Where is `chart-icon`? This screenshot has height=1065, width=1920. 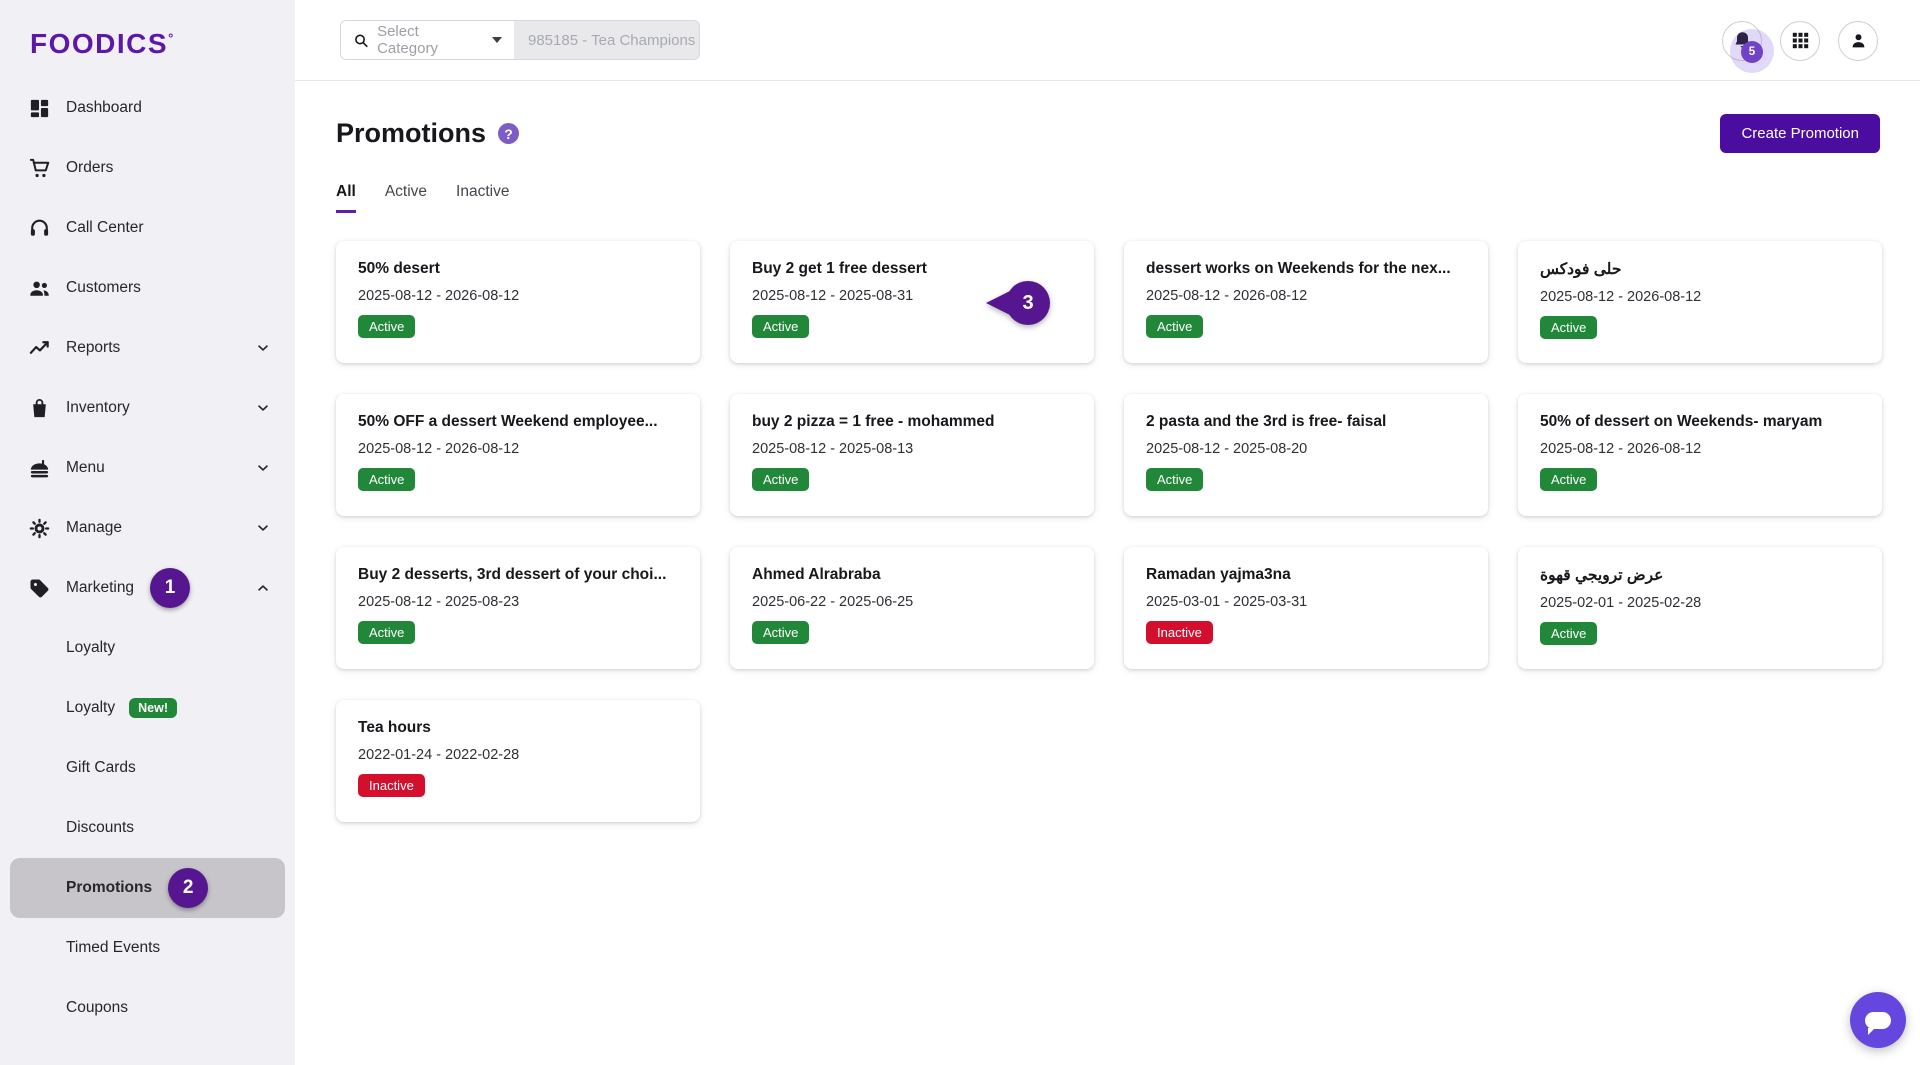
chart-icon is located at coordinates (39, 348).